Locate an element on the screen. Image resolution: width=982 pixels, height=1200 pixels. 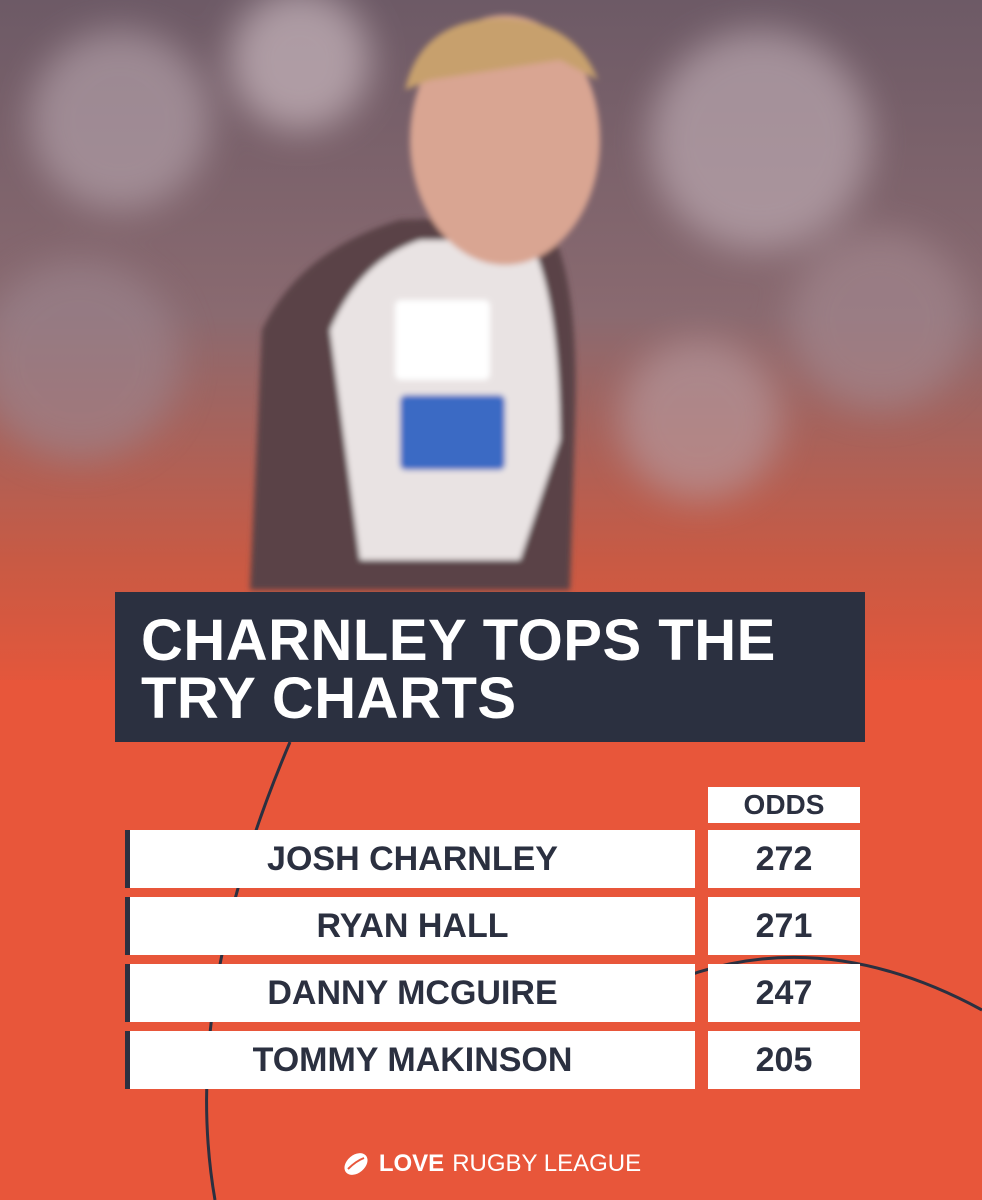
row-name: DANNY MCGUIRE is located at coordinates (410, 993).